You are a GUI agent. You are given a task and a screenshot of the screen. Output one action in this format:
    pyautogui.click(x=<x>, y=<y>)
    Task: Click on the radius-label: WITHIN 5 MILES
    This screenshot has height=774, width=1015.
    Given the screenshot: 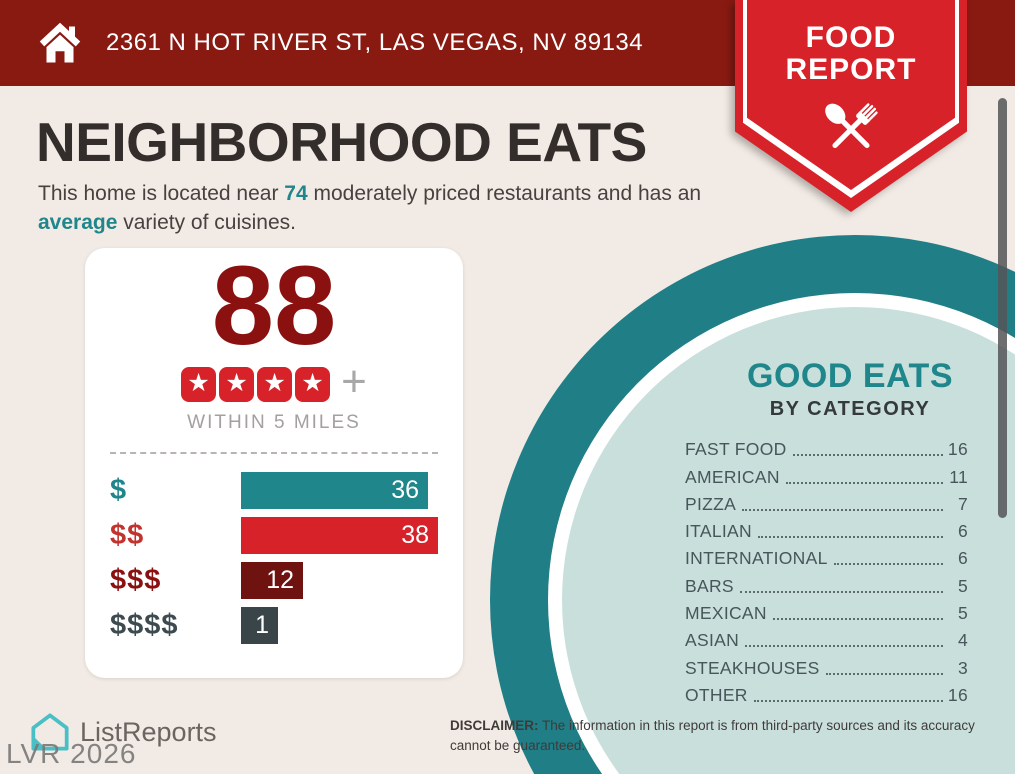 What is the action you would take?
    pyautogui.click(x=274, y=422)
    